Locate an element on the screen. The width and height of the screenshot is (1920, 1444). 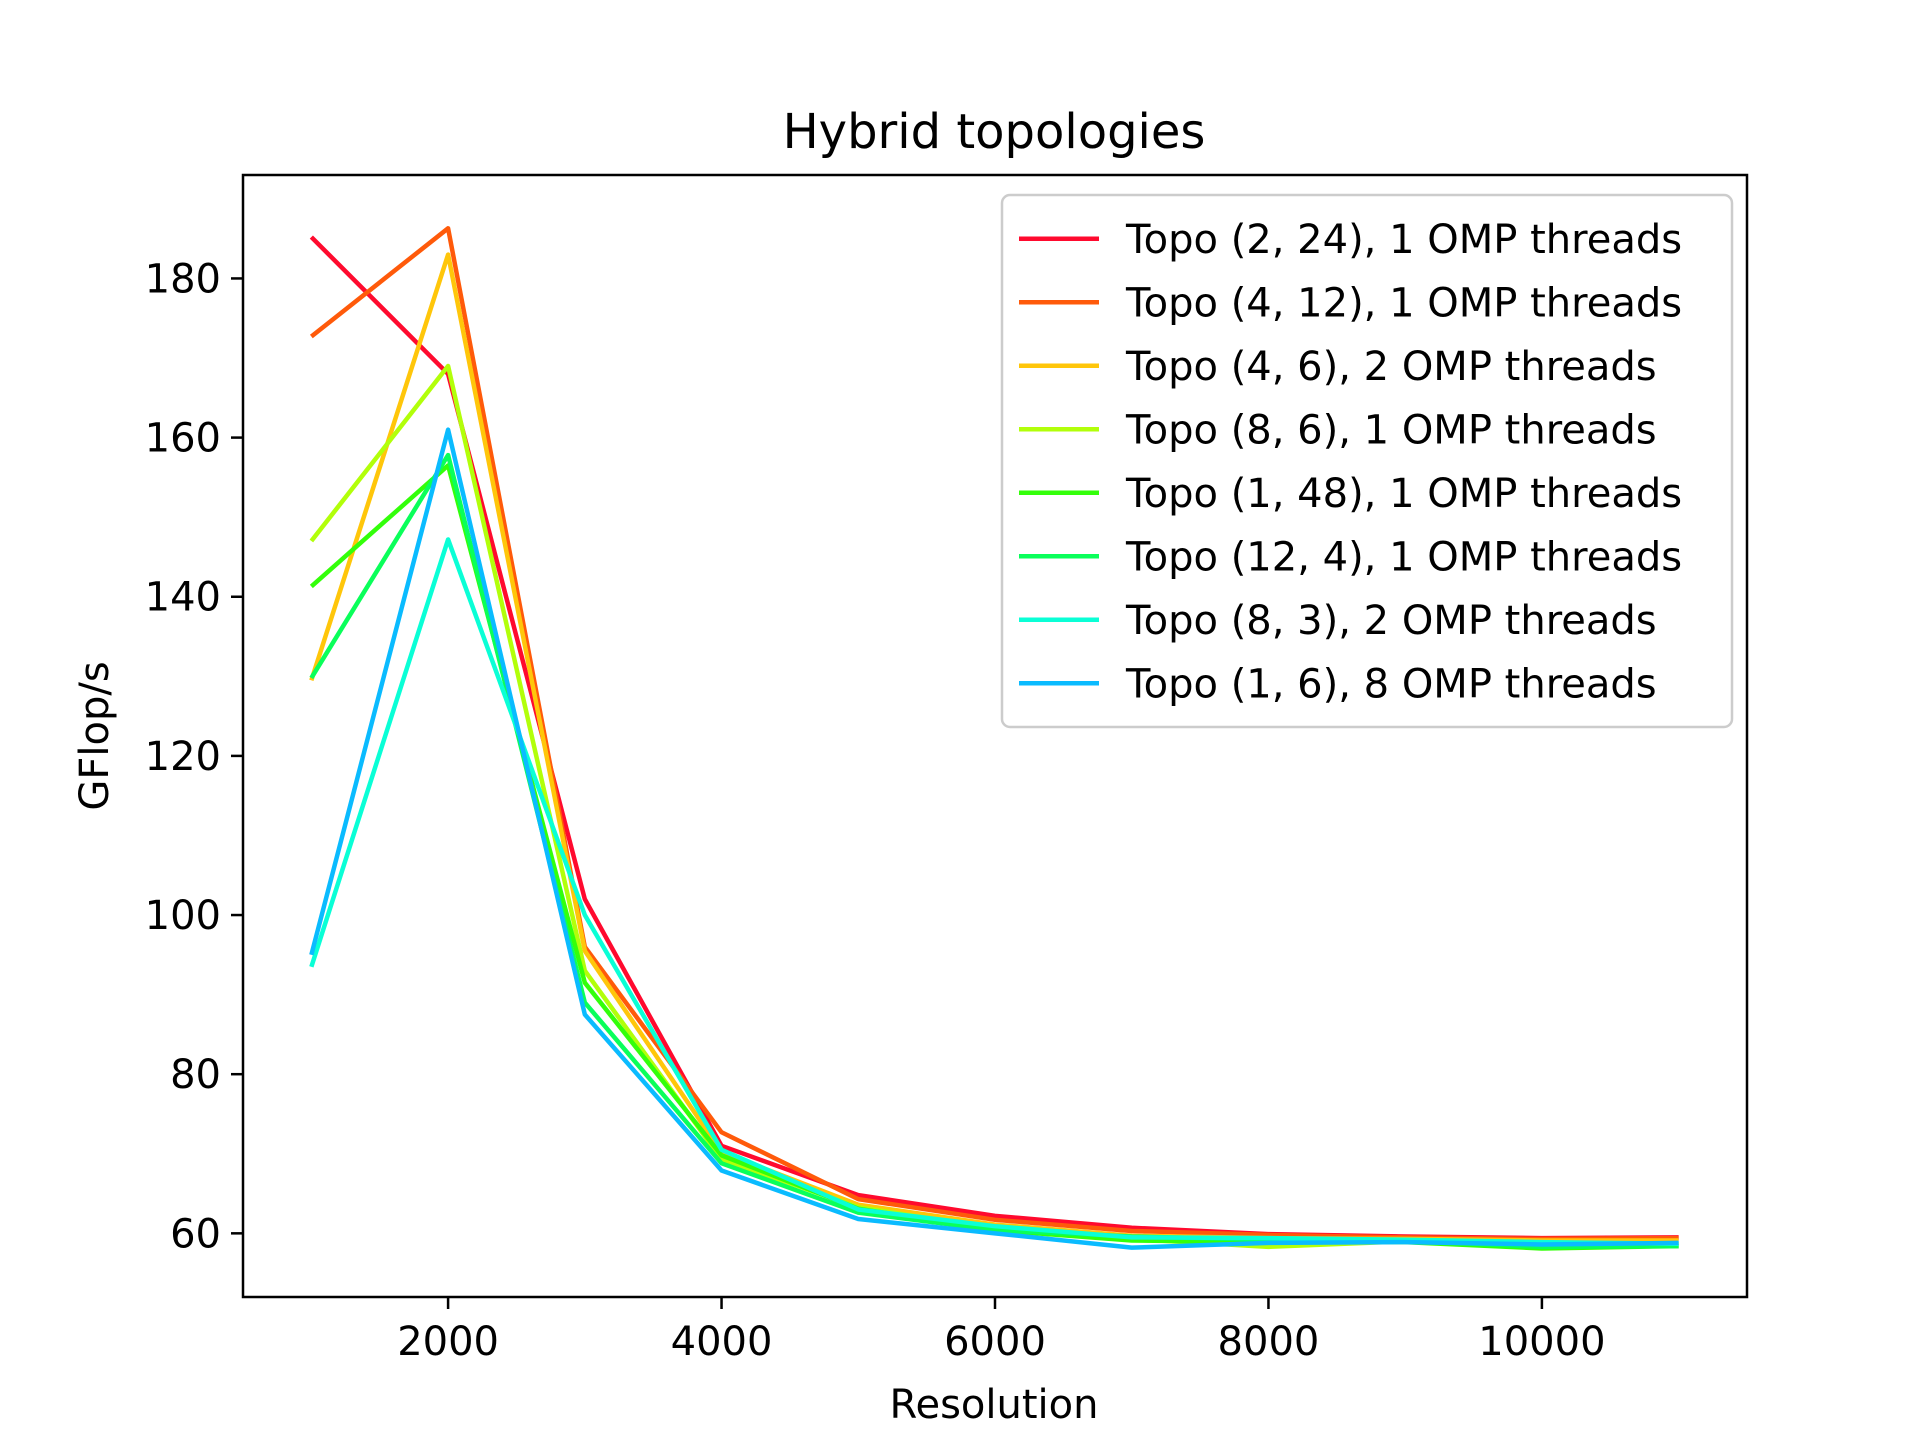
y-tick-label: 100 is located at coordinates (183, 916).